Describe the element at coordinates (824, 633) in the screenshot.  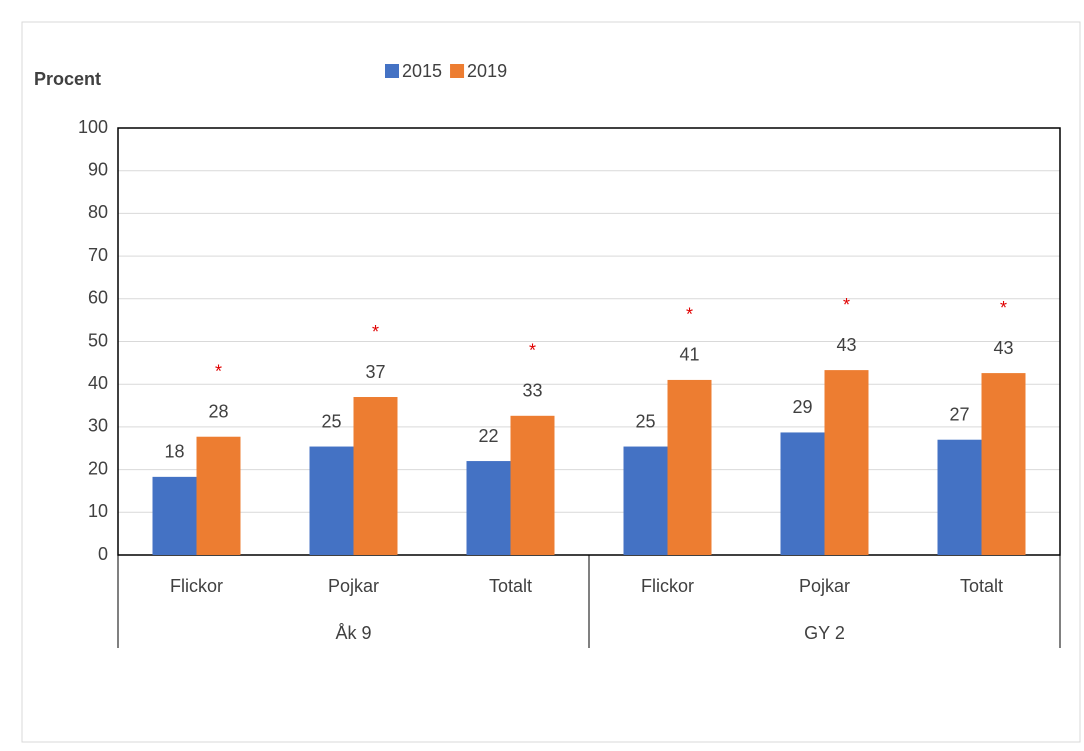
I see `group-label: GY 2` at that location.